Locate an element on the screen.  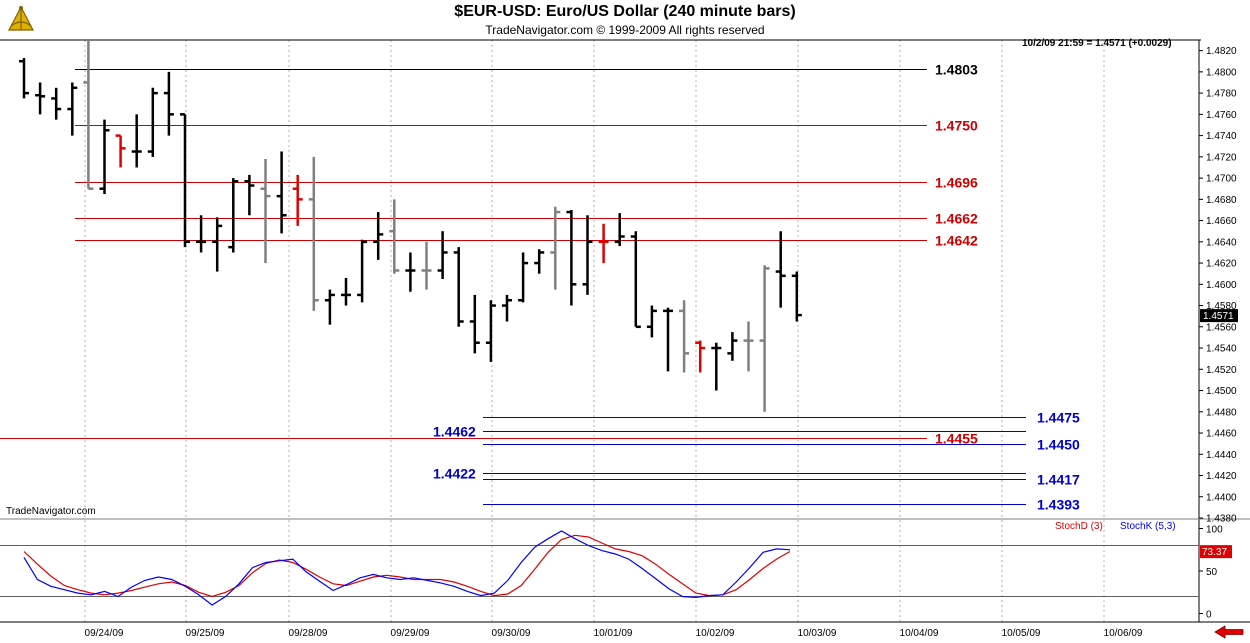
x-tick-label: 09/30/09 is located at coordinates (511, 633).